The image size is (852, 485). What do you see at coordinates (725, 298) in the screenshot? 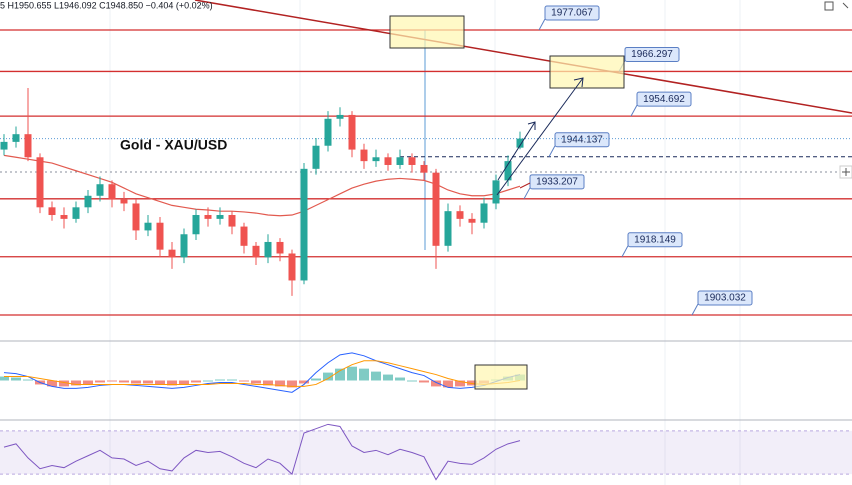
I see `level-label: 1903.032` at bounding box center [725, 298].